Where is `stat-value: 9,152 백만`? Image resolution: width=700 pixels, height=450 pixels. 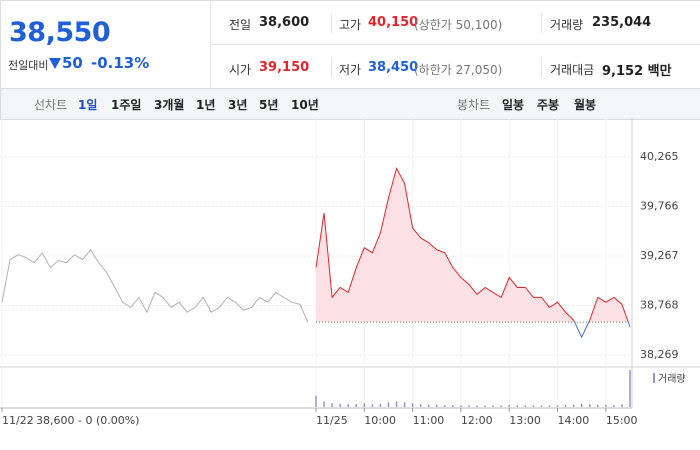
stat-value: 9,152 백만 is located at coordinates (637, 71).